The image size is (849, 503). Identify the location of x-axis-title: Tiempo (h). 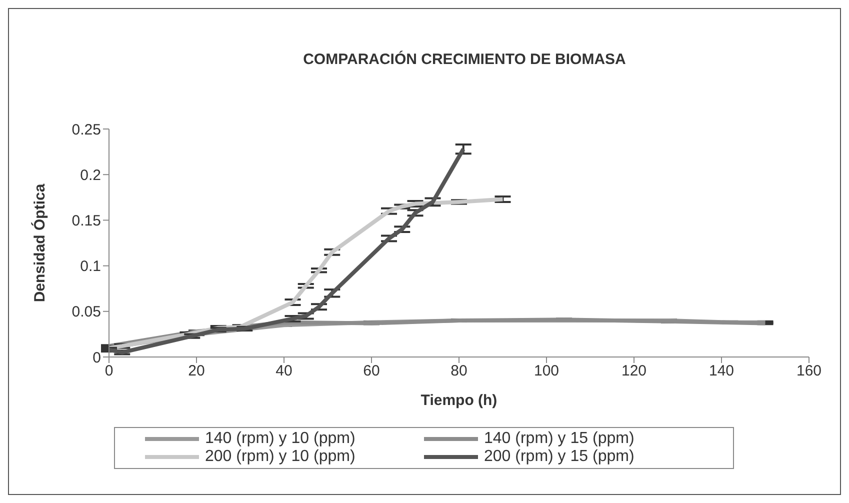
(459, 400).